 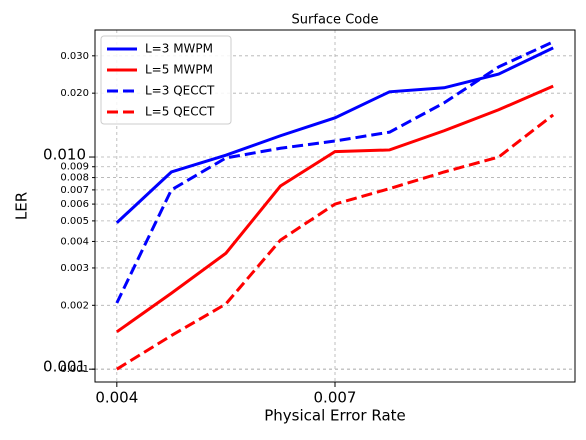 What do you see at coordinates (74, 305) in the screenshot?
I see `y-tick-label: 0.002` at bounding box center [74, 305].